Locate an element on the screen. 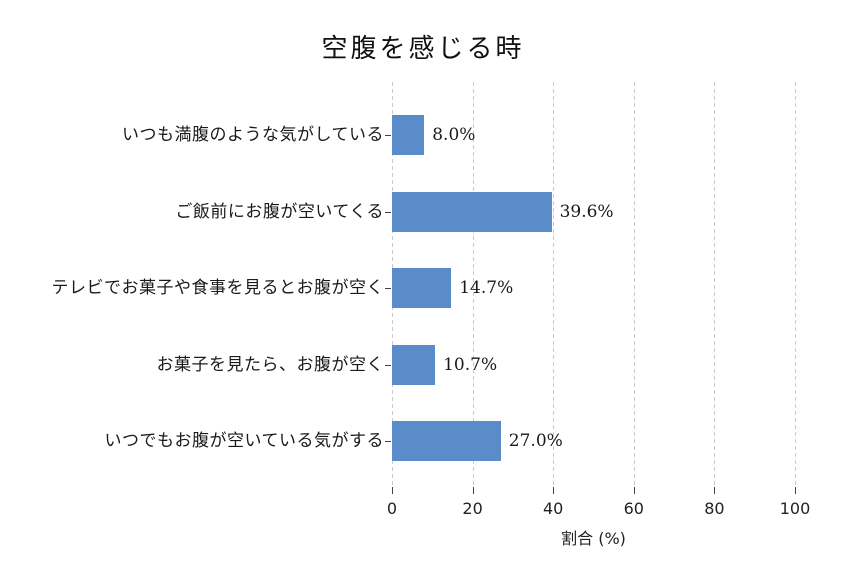 The width and height of the screenshot is (846, 588). x-tick-label: 0 is located at coordinates (392, 508).